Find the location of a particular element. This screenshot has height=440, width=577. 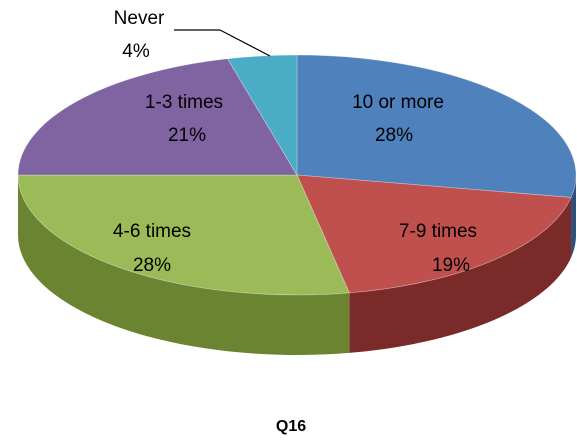

label-1-3-times: 1-3 times is located at coordinates (184, 102).